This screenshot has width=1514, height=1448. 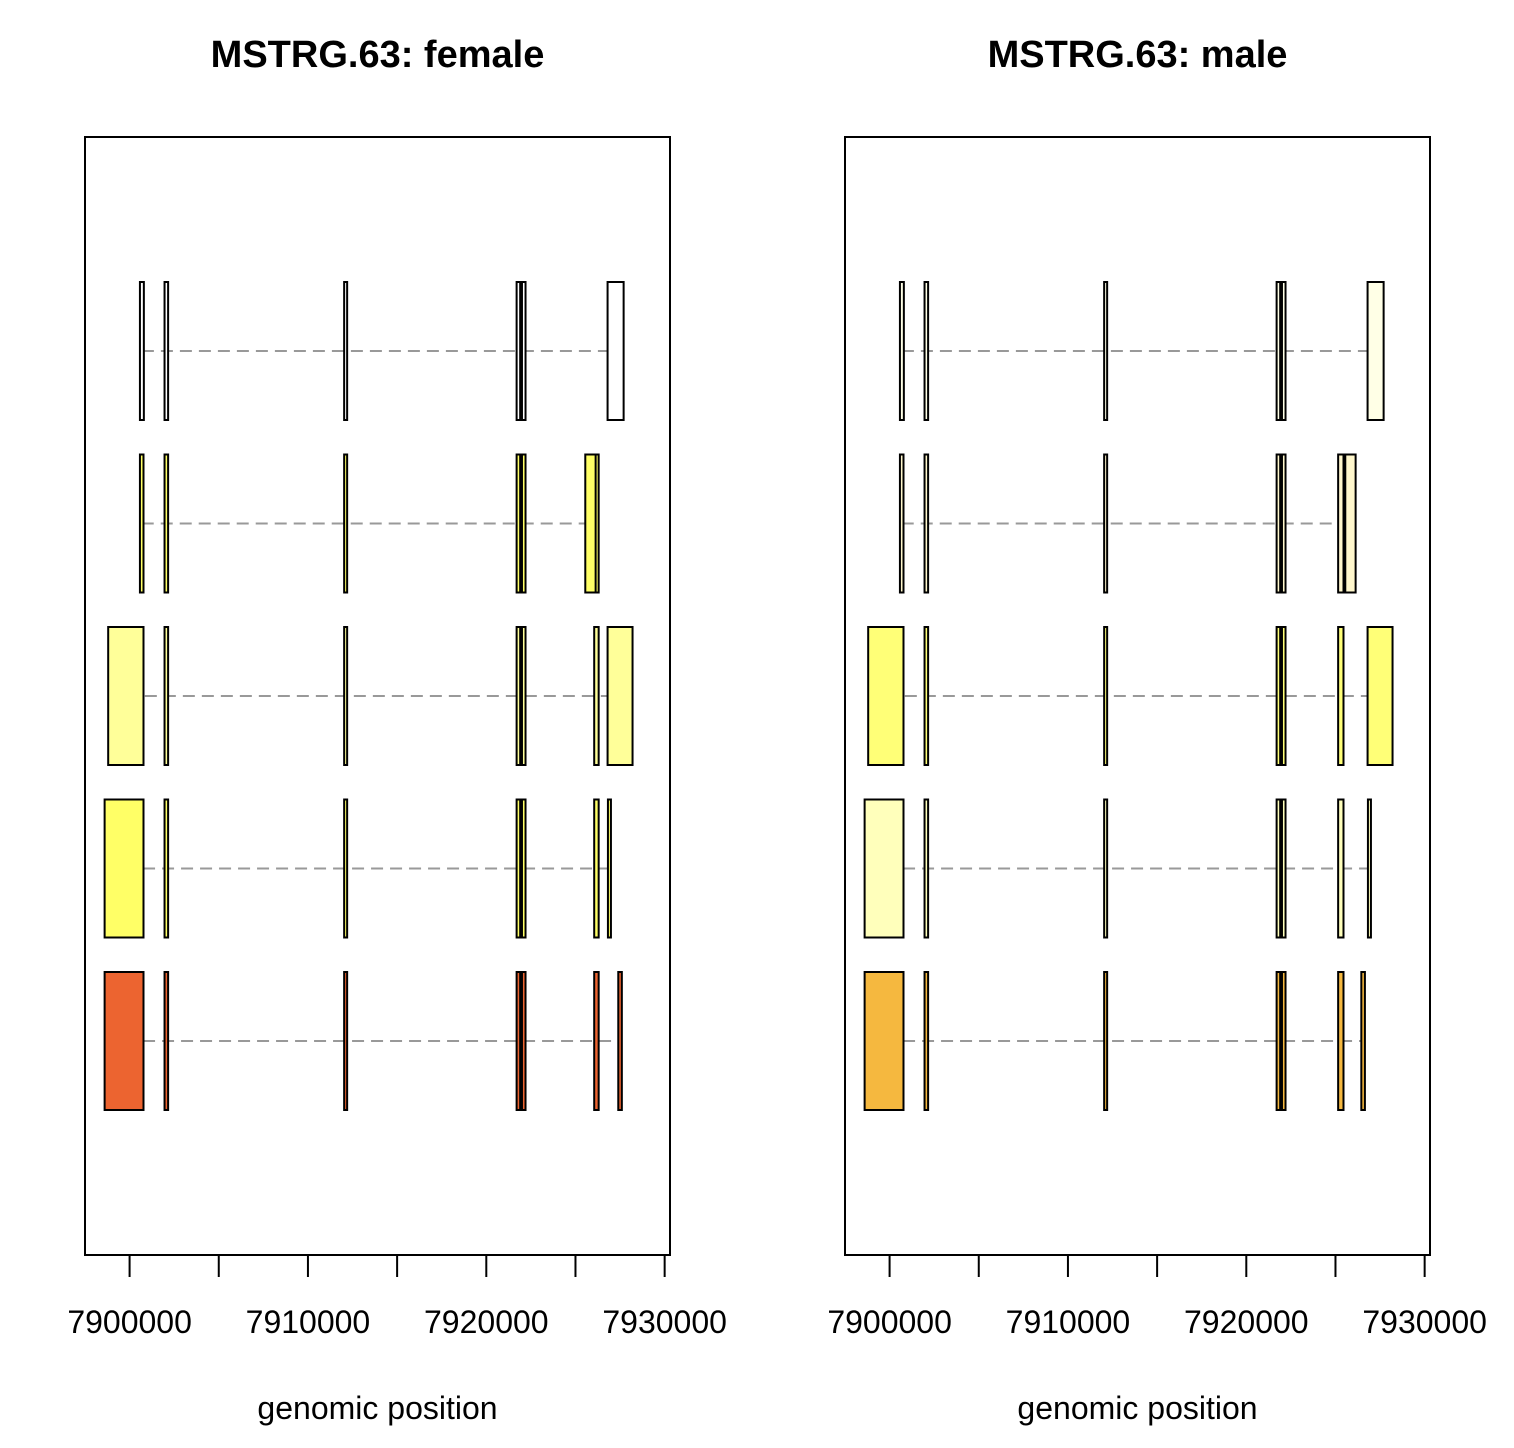 I want to click on chart-title: MSTRG.63: female, so click(x=378, y=55).